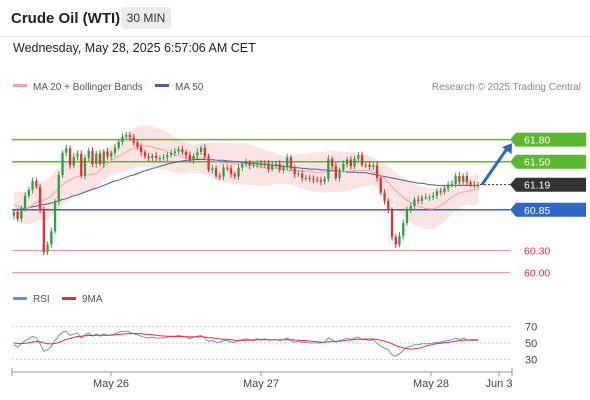 The width and height of the screenshot is (590, 400). Describe the element at coordinates (495, 166) in the screenshot. I see `projection-arrow-shaft` at that location.